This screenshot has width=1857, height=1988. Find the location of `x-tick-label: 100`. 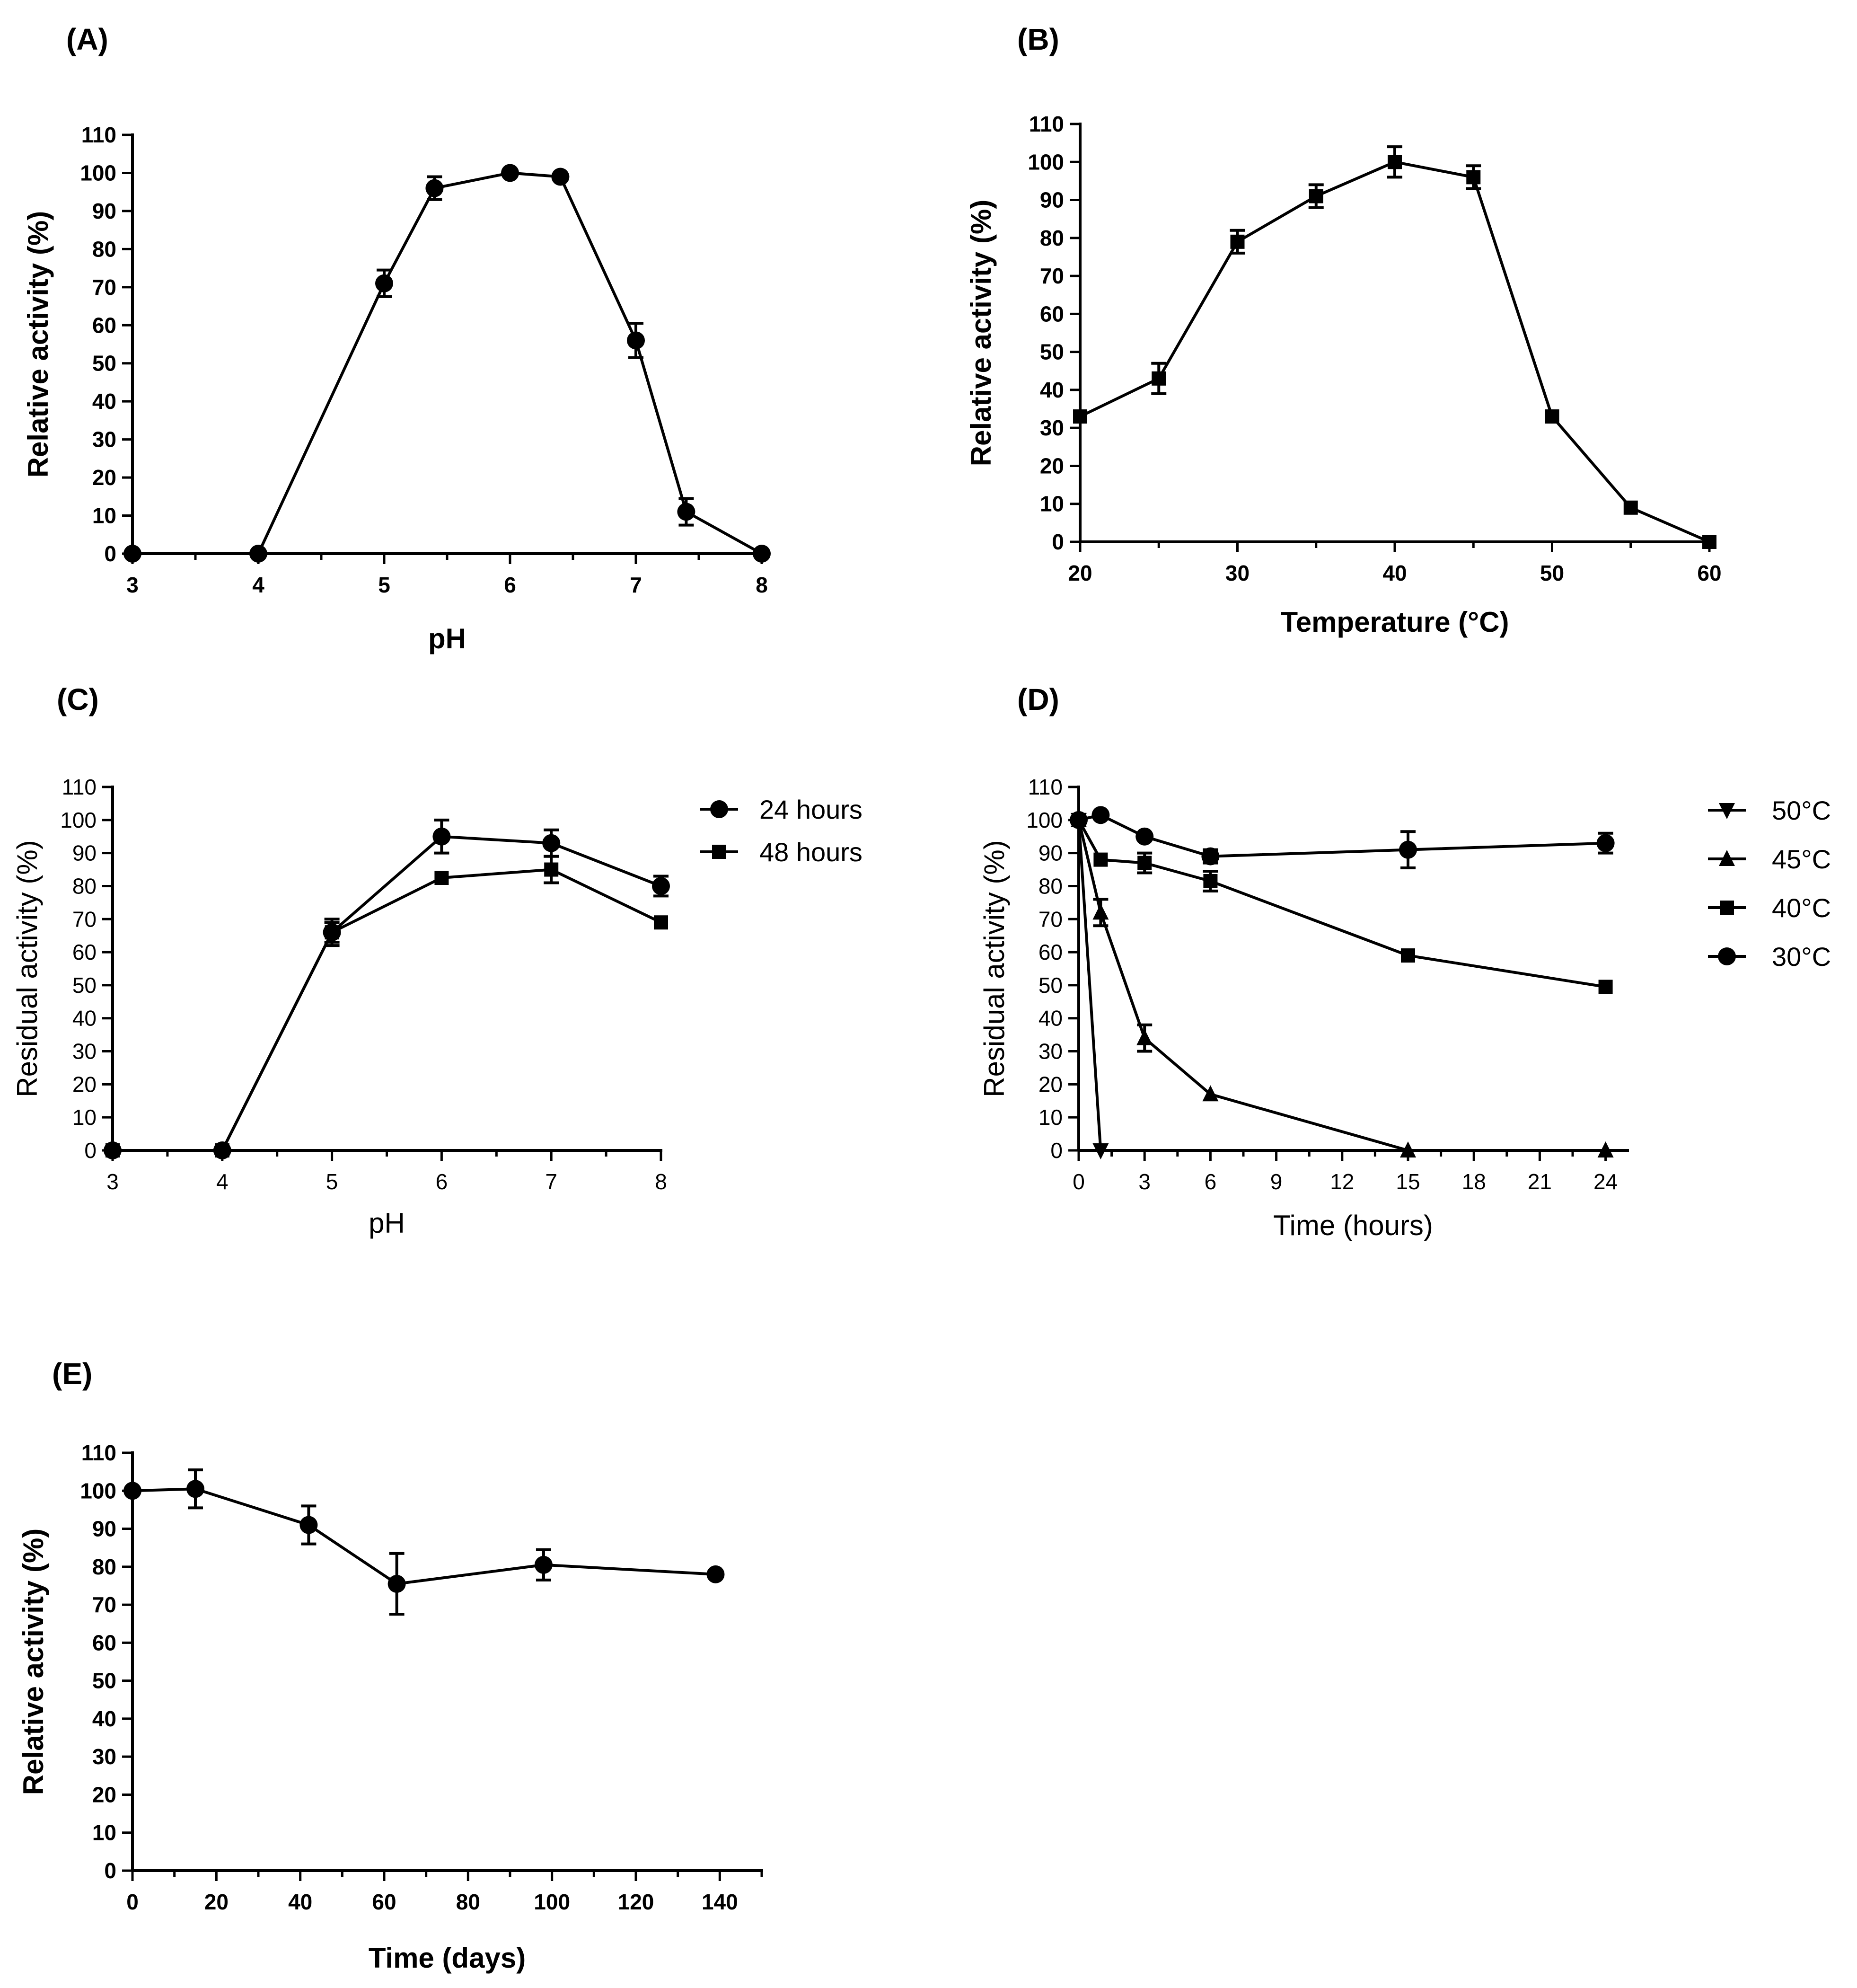

x-tick-label: 100 is located at coordinates (552, 1902).